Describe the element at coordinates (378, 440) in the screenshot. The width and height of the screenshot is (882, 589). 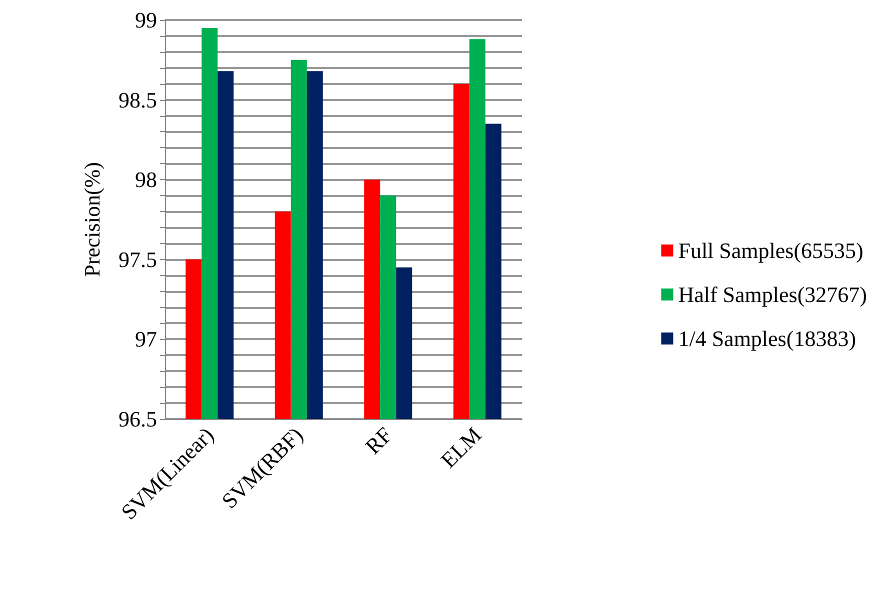
I see `x-tick-label: RF` at that location.